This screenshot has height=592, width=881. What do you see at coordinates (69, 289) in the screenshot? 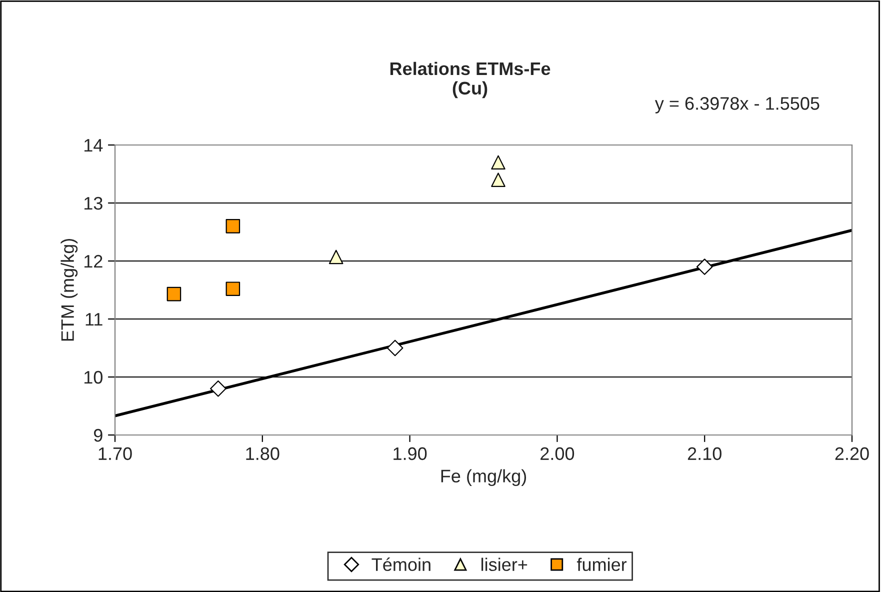
I see `y-axis-title: ETM (mg/kg)` at bounding box center [69, 289].